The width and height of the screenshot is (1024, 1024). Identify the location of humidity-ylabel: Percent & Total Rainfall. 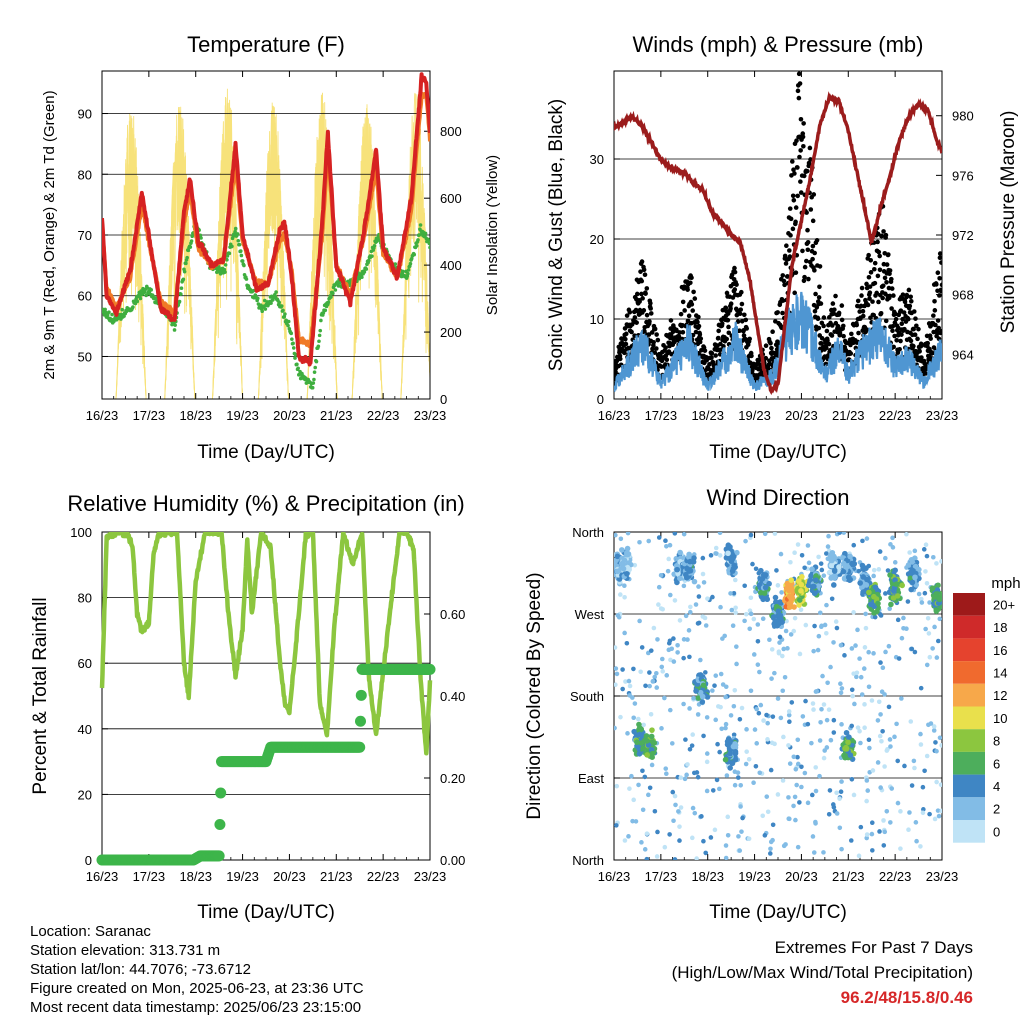
(40, 695).